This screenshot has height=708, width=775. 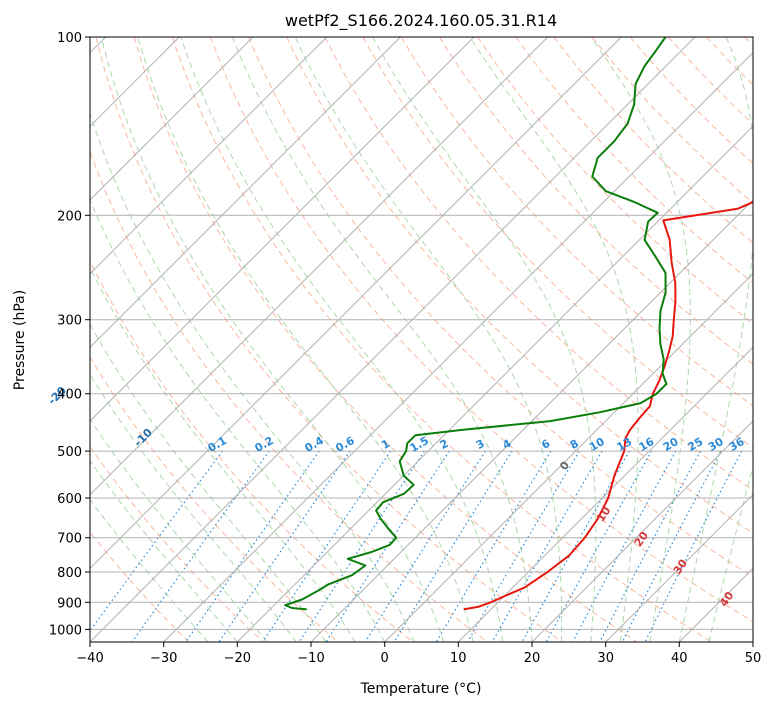 I want to click on y-tick-label: 500, so click(x=69, y=452).